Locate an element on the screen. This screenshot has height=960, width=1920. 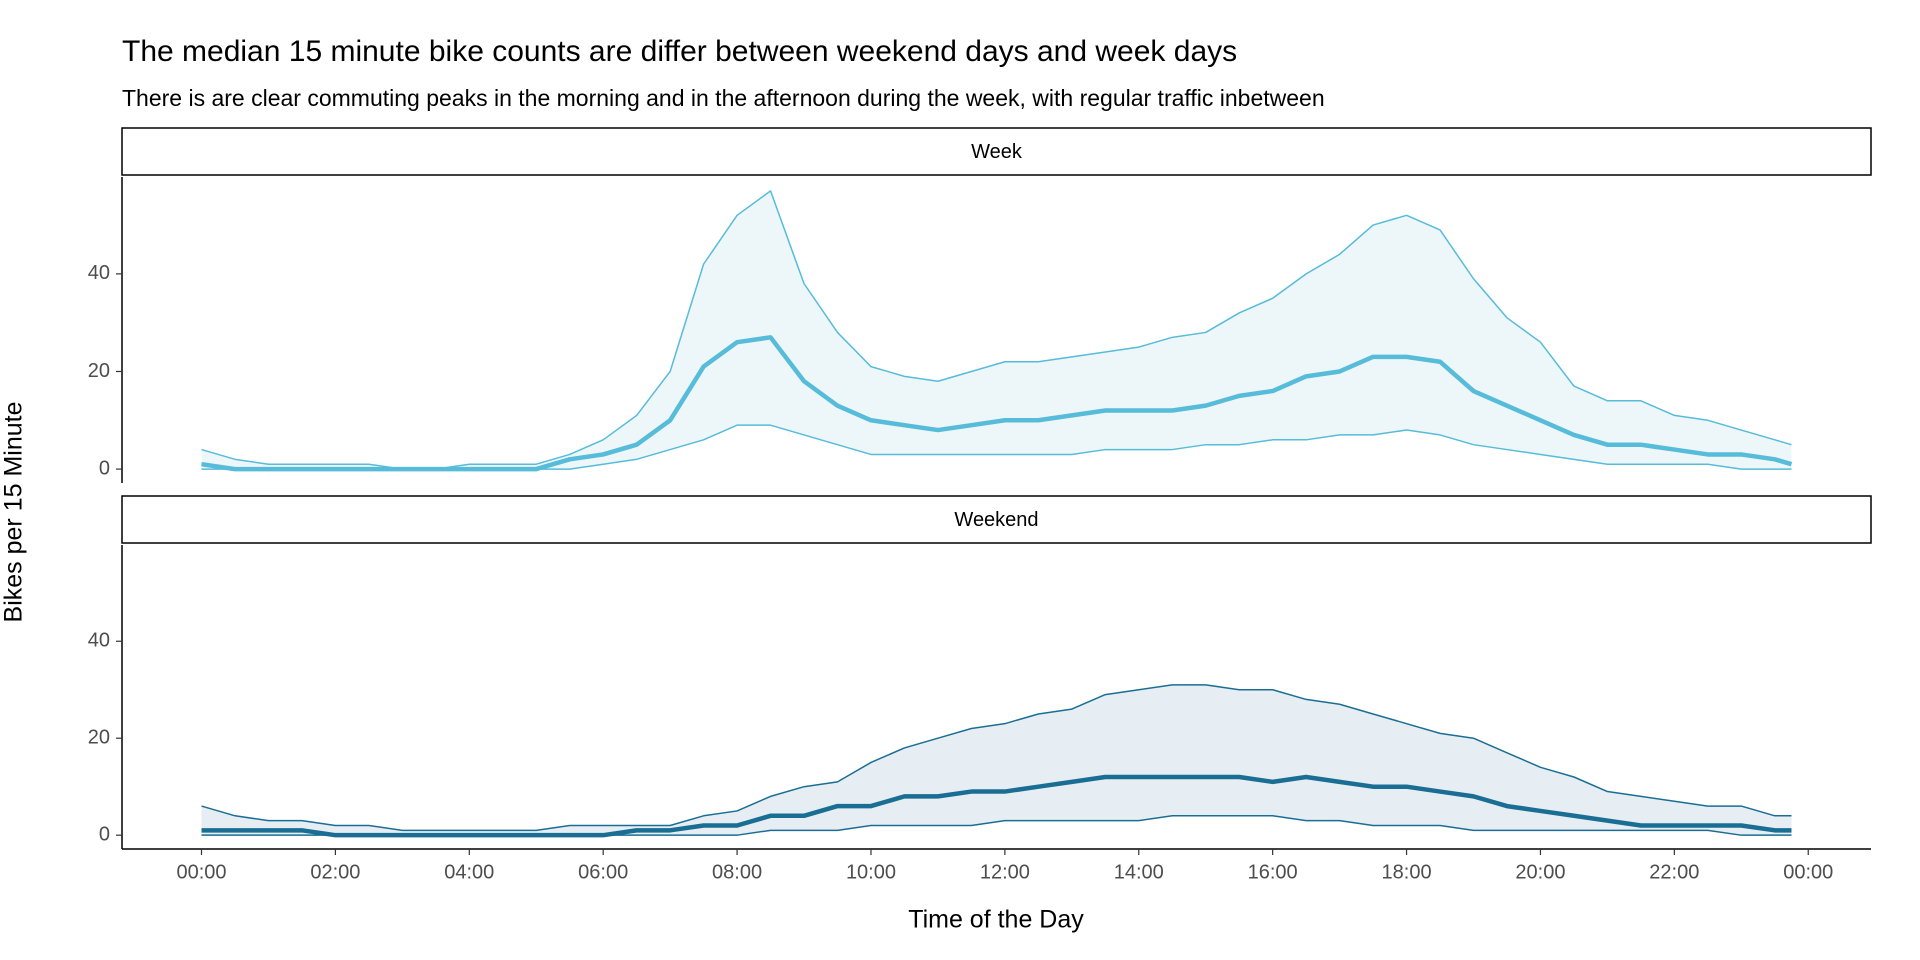
x-tick-label: 08:00 is located at coordinates (737, 872).